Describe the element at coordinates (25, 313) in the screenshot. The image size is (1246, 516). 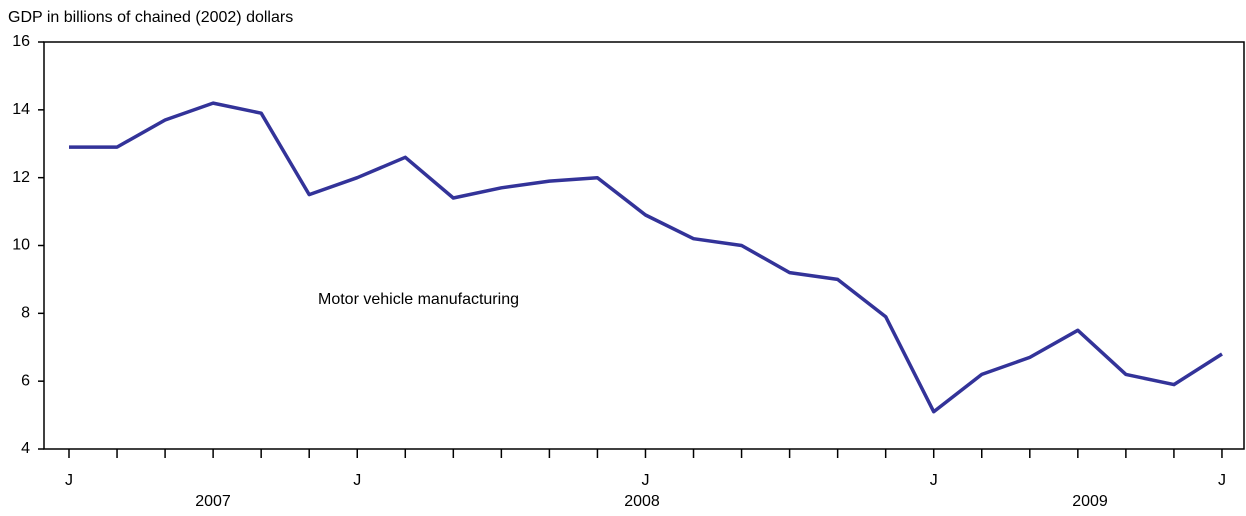
I see `y-tick-label: 8` at that location.